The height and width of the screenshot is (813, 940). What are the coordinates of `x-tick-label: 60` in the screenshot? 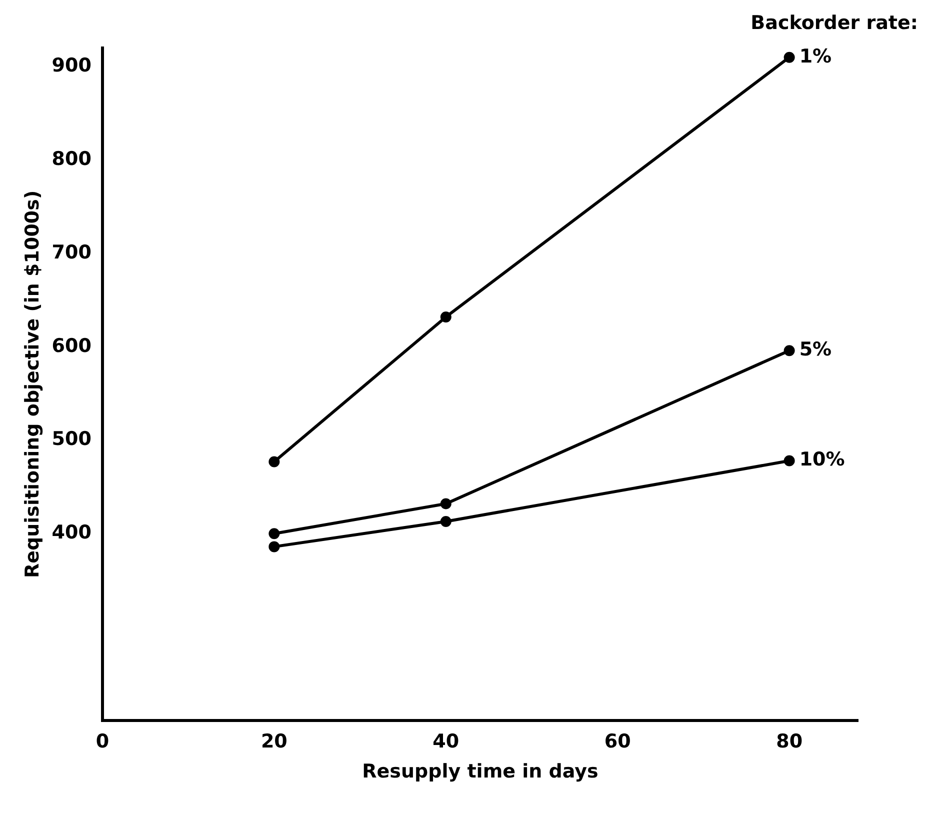 It's located at (617, 741).